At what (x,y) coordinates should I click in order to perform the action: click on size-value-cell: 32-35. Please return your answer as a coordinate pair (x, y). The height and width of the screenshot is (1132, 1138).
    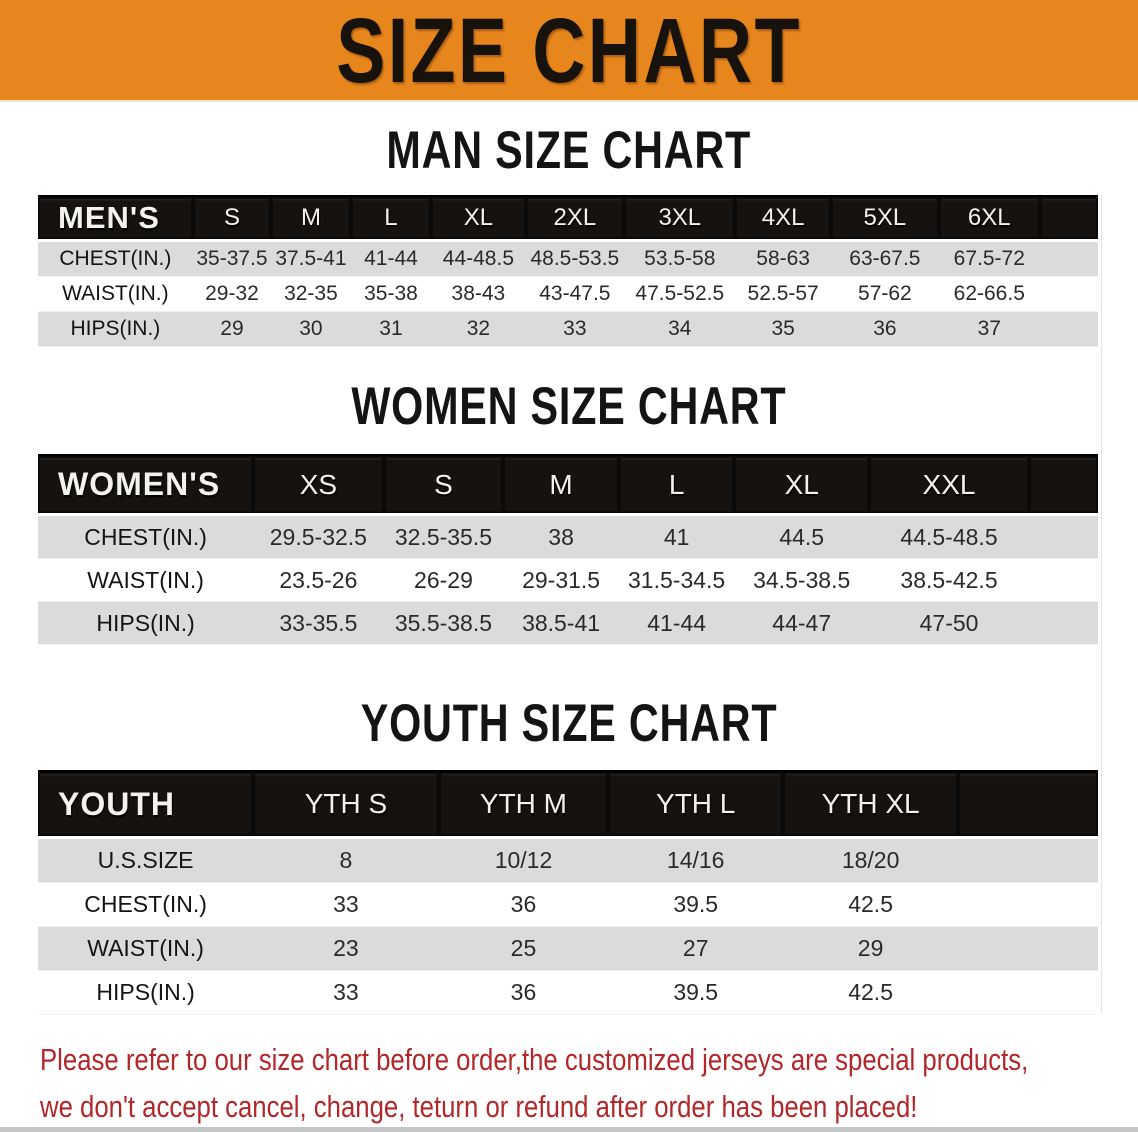
    Looking at the image, I should click on (311, 294).